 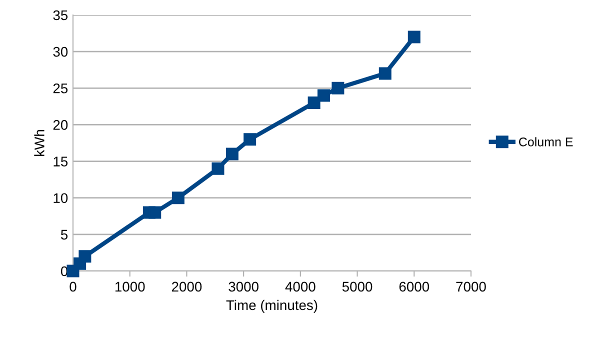 I want to click on x-tick-label: 0, so click(x=73, y=287).